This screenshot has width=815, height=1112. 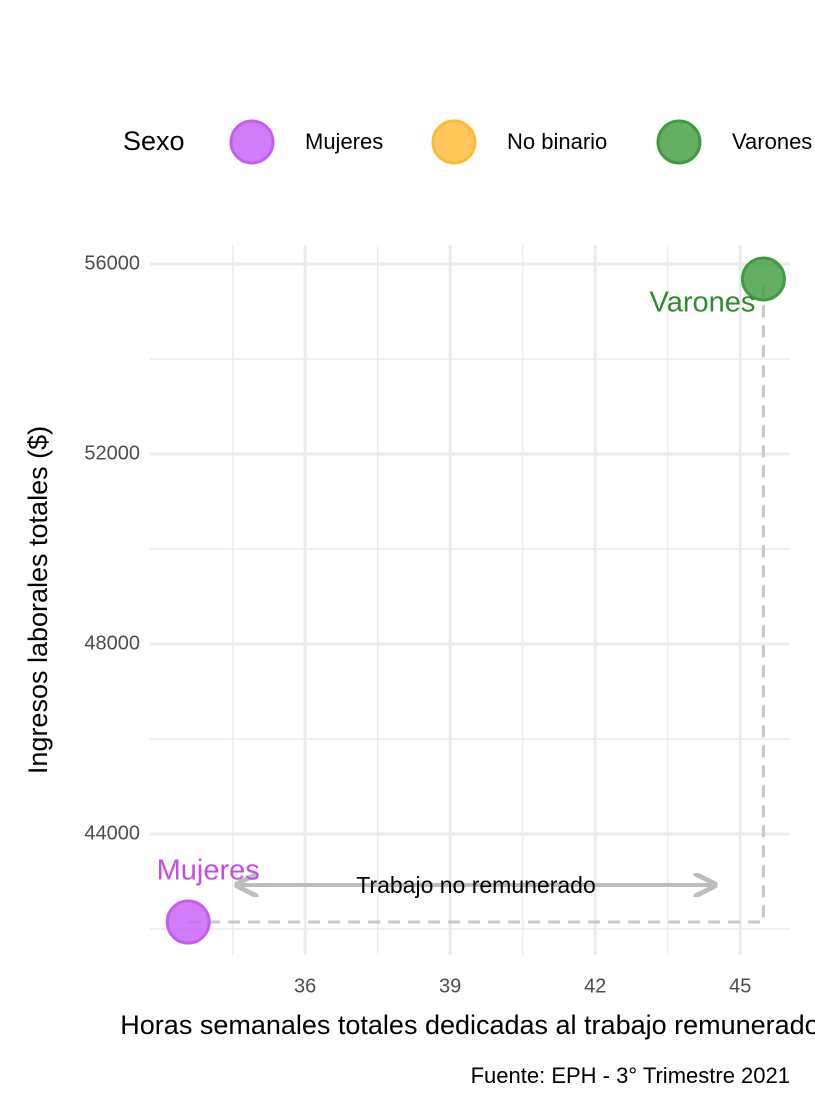 What do you see at coordinates (38, 600) in the screenshot?
I see `y-axis-title: Ingresos laborales totales ($)` at bounding box center [38, 600].